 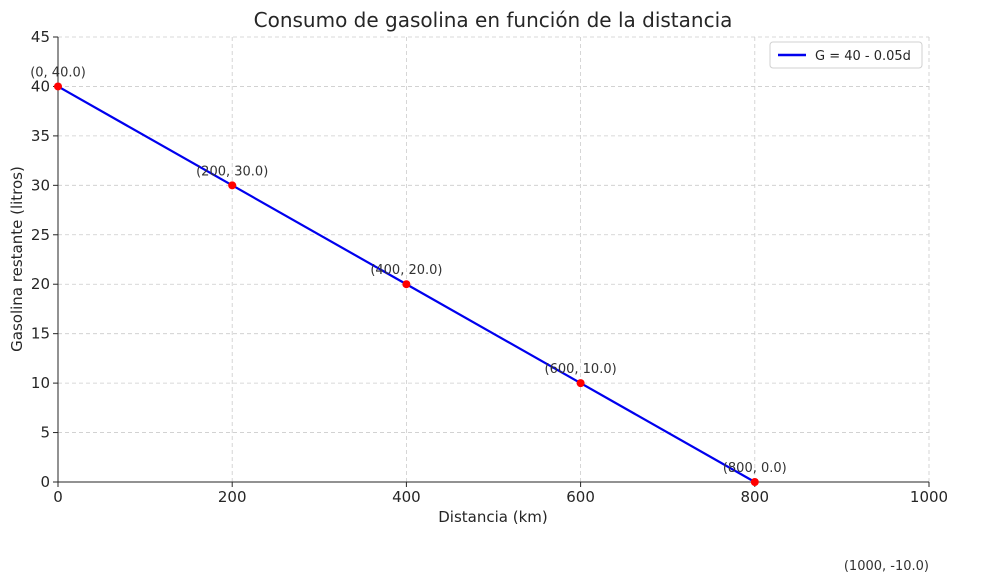 What do you see at coordinates (232, 497) in the screenshot?
I see `x-tick-label: 200` at bounding box center [232, 497].